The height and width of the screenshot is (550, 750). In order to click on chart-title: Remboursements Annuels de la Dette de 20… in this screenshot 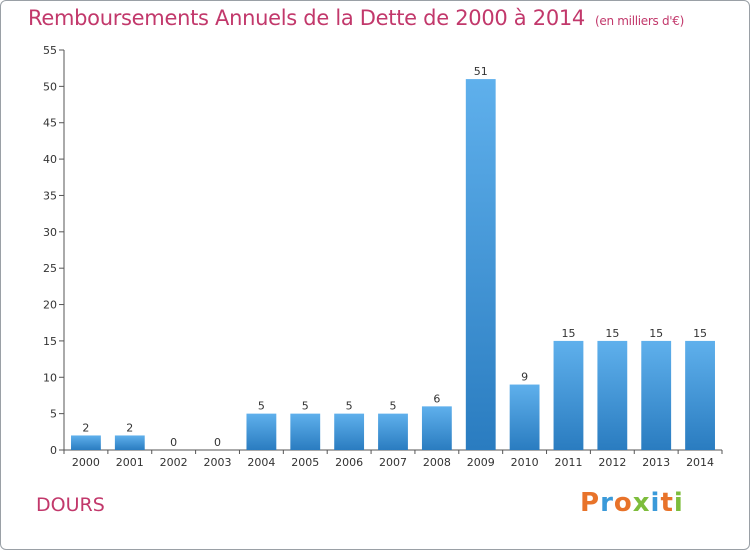, I will do `click(356, 18)`.